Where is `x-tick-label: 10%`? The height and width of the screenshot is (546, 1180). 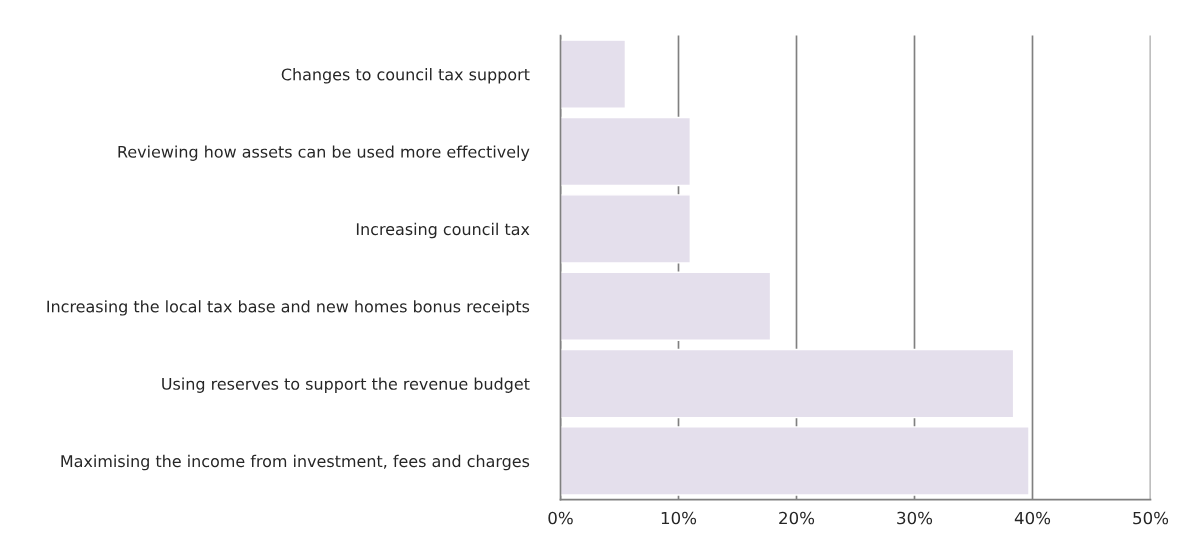
x-tick-label: 10% is located at coordinates (679, 518).